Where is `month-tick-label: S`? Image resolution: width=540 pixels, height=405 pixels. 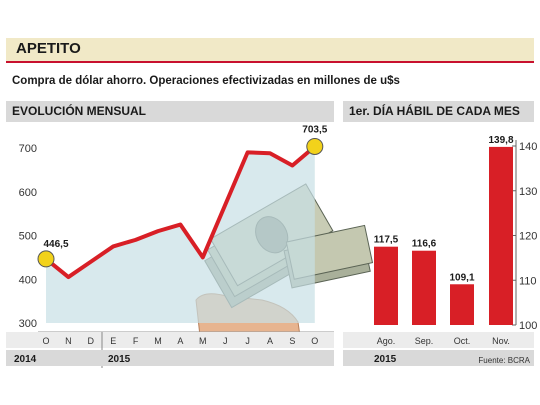
month-tick-label: S is located at coordinates (292, 341).